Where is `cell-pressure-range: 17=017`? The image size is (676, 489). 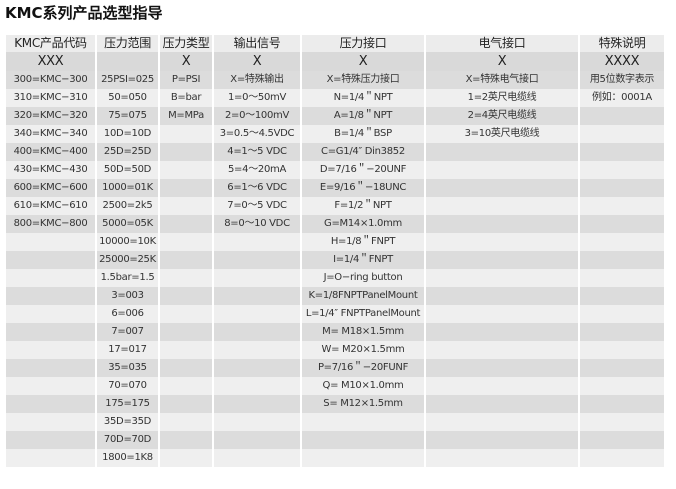 cell-pressure-range: 17=017 is located at coordinates (127, 350).